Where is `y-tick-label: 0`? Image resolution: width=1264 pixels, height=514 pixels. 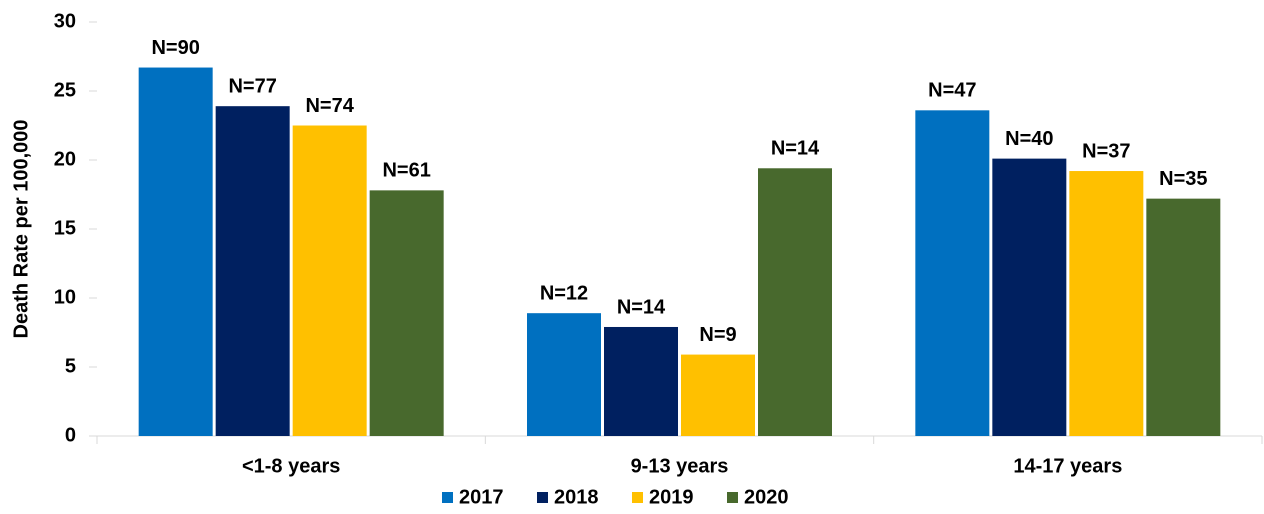
y-tick-label: 0 is located at coordinates (70, 435).